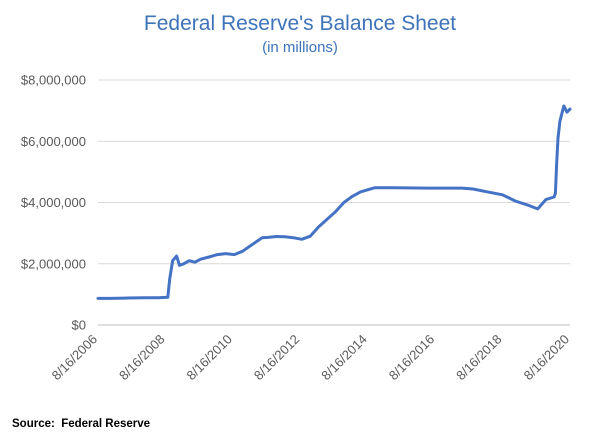 This screenshot has height=445, width=600. Describe the element at coordinates (300, 47) in the screenshot. I see `chart-subtitle: (in millions)` at that location.